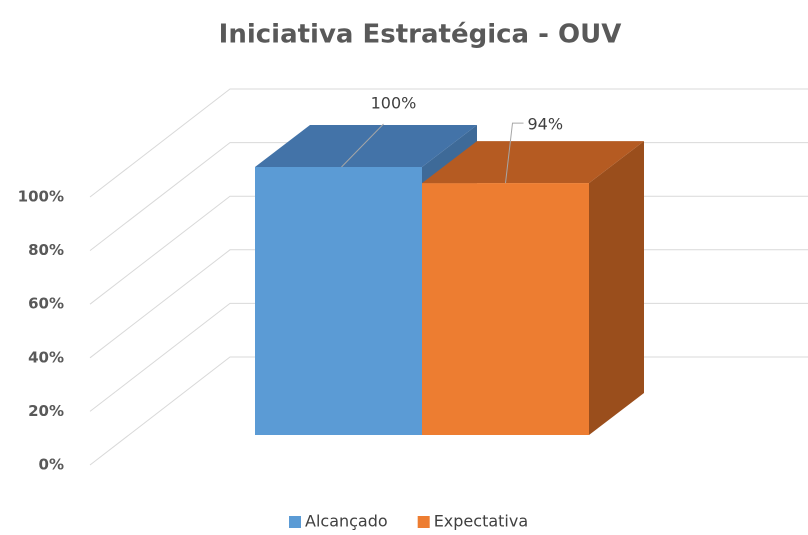  What do you see at coordinates (51, 465) in the screenshot?
I see `y-tick-label: 0%` at bounding box center [51, 465].